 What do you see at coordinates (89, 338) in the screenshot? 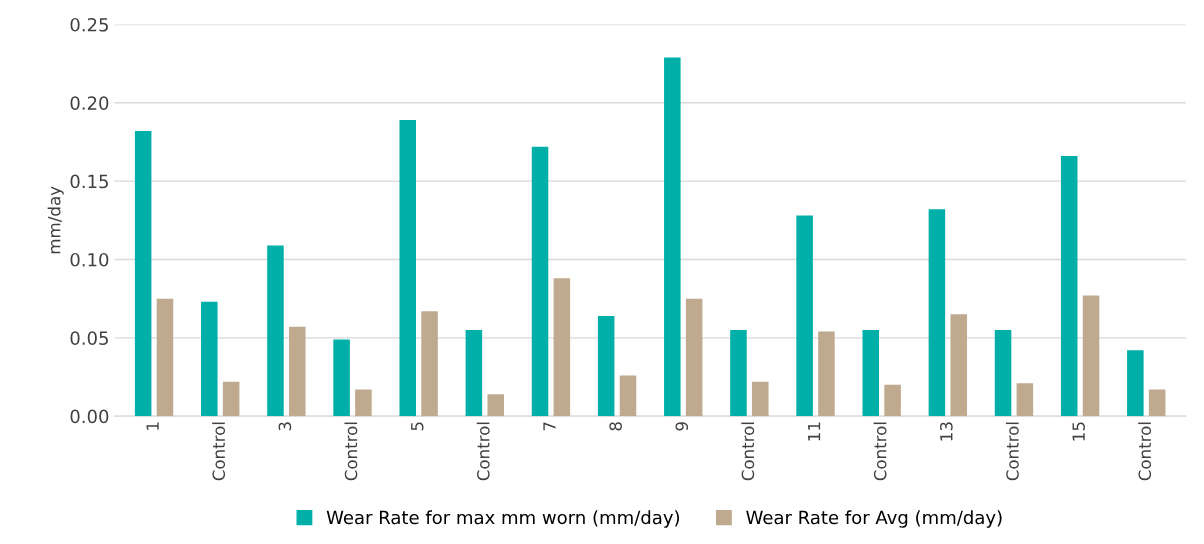
I see `y-tick-label: 0.05` at bounding box center [89, 338].